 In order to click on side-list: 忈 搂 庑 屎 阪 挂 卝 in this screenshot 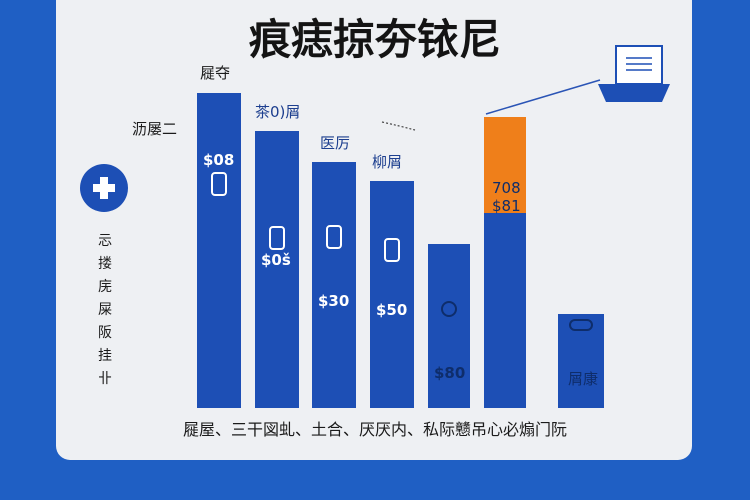, I will do `click(105, 310)`.